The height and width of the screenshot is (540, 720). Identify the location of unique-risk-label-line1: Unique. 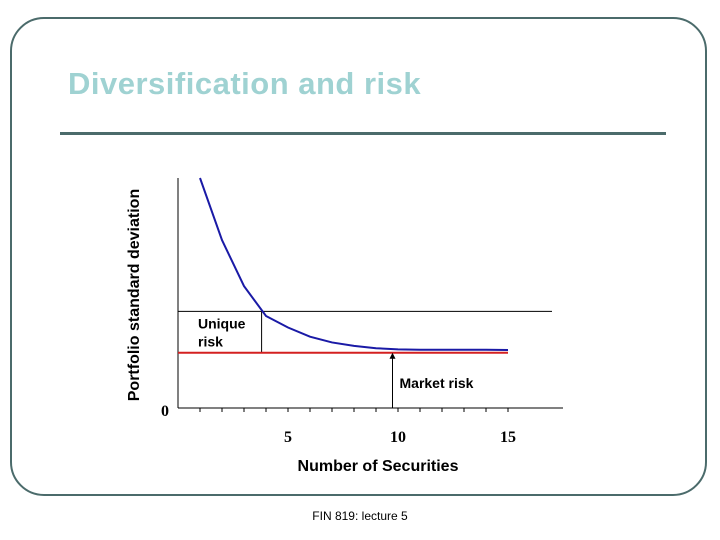
(222, 323).